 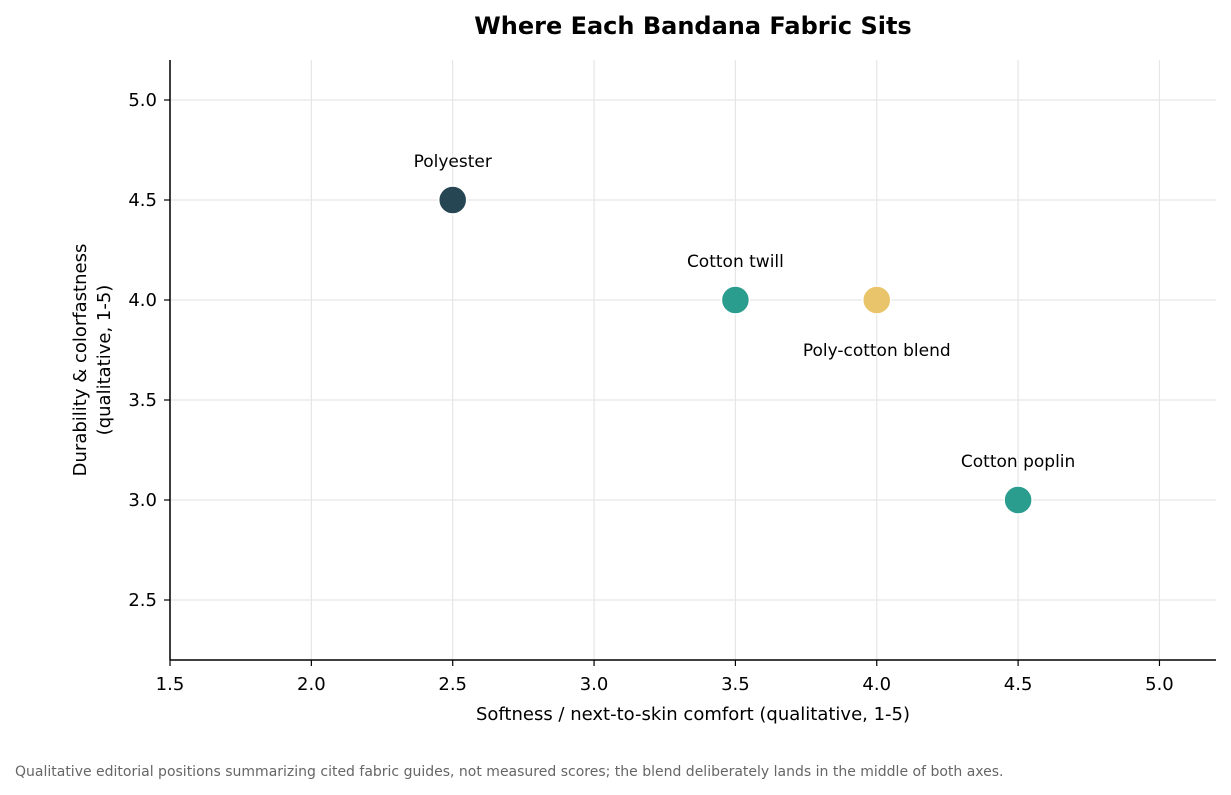 I want to click on y-axis-label-line-1: Durability & colorfastness, so click(x=80, y=360).